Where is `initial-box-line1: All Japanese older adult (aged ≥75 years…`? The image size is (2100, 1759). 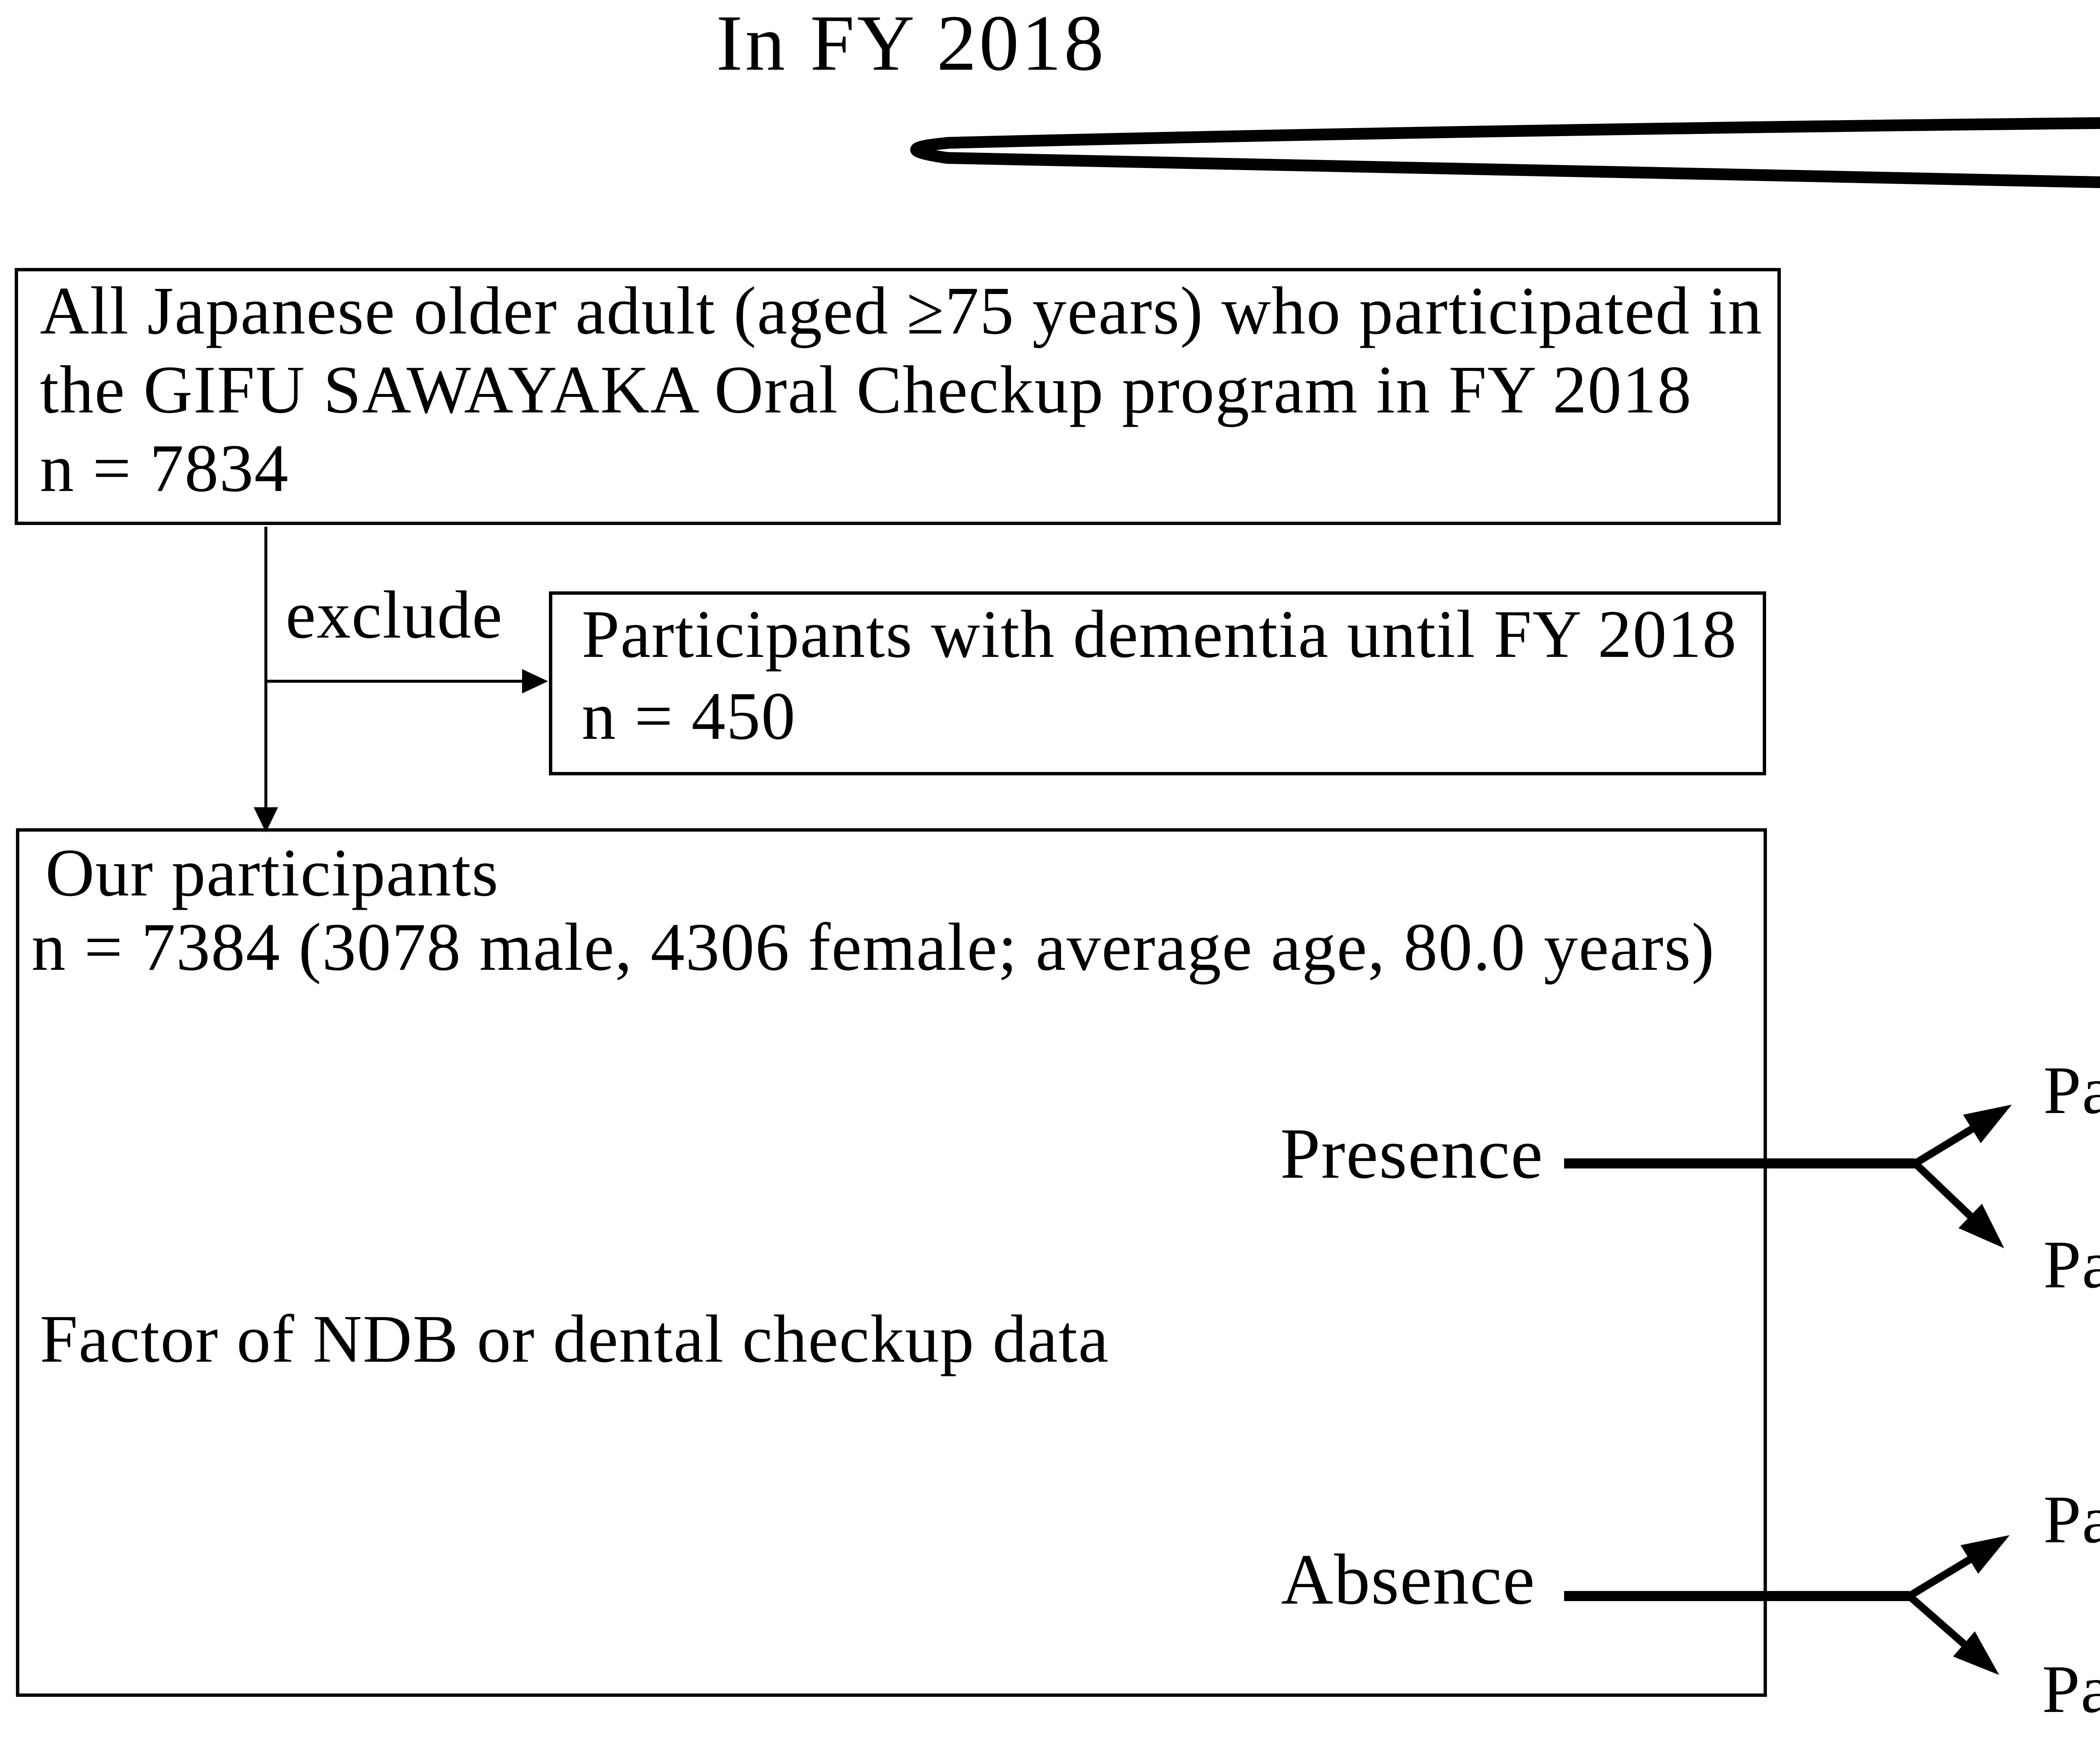 initial-box-line1: All Japanese older adult (aged ≥75 years… is located at coordinates (901, 311).